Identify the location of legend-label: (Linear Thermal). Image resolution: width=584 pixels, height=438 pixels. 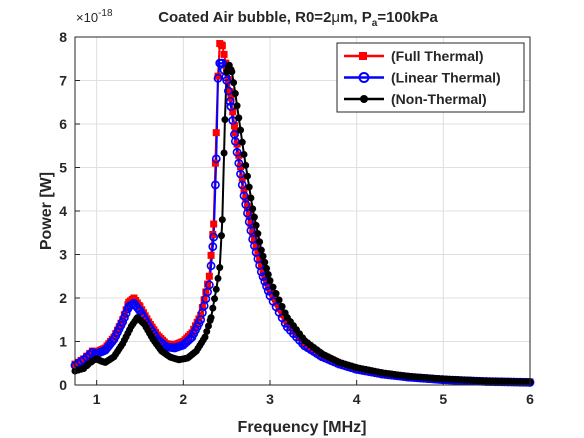
(446, 78).